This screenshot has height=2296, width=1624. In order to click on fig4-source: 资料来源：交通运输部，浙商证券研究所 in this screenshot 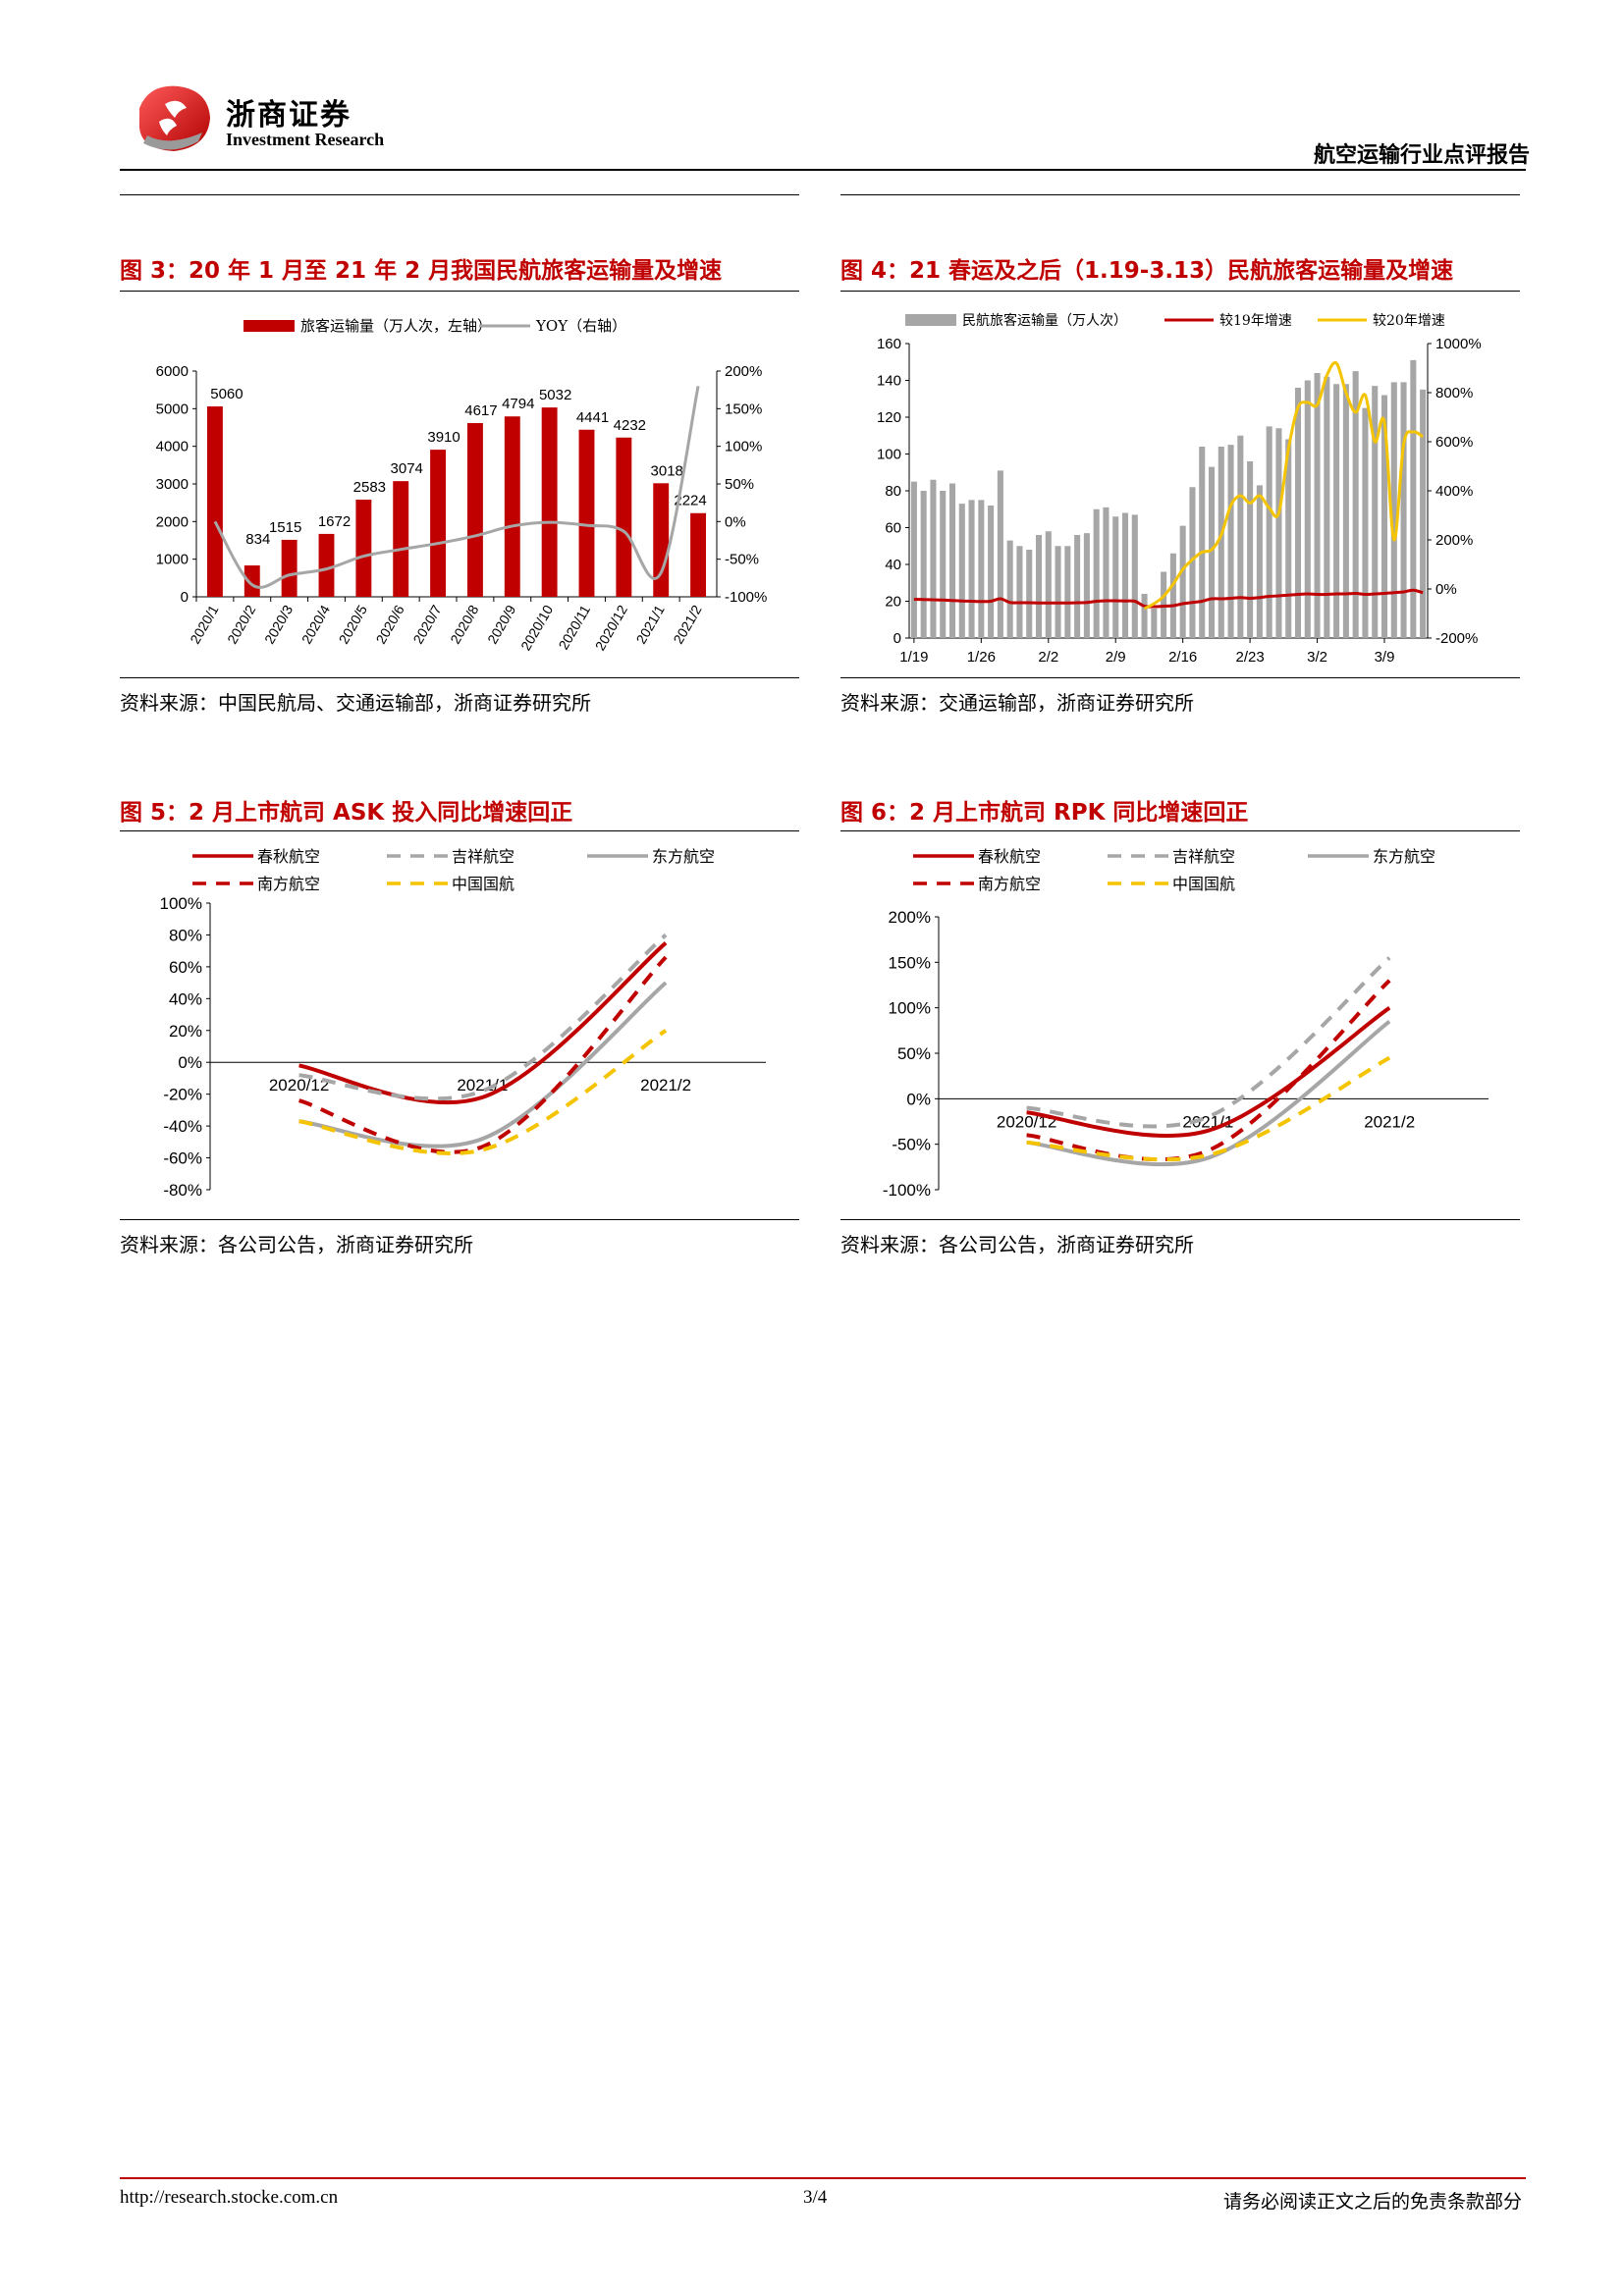, I will do `click(1017, 703)`.